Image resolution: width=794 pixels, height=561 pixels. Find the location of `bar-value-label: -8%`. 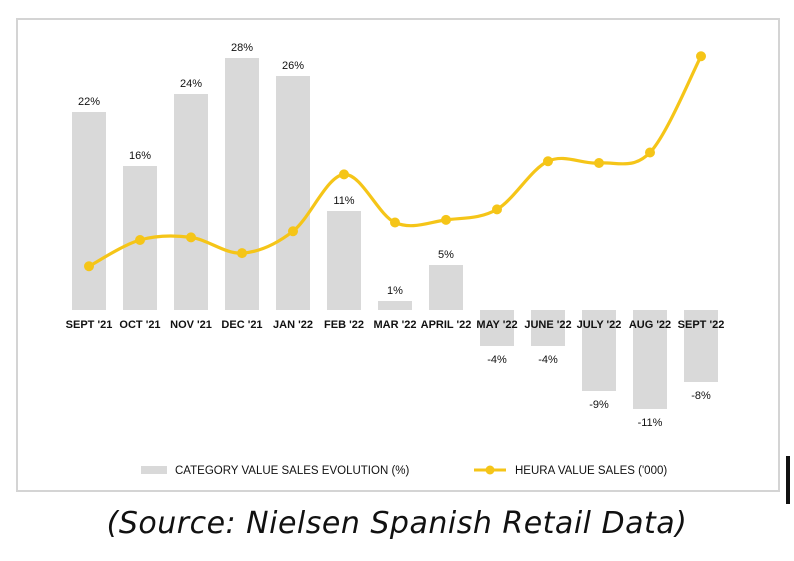

bar-value-label: -8% is located at coordinates (701, 396).